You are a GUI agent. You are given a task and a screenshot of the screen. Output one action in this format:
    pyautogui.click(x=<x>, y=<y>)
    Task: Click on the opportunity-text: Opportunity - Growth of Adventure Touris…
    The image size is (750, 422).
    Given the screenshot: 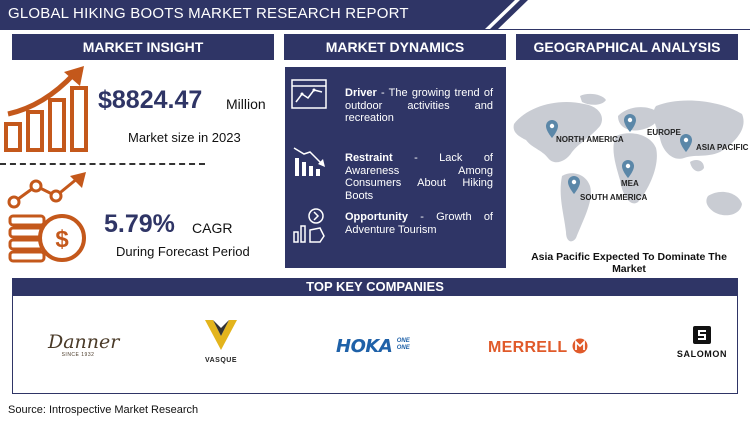 What is the action you would take?
    pyautogui.click(x=419, y=223)
    